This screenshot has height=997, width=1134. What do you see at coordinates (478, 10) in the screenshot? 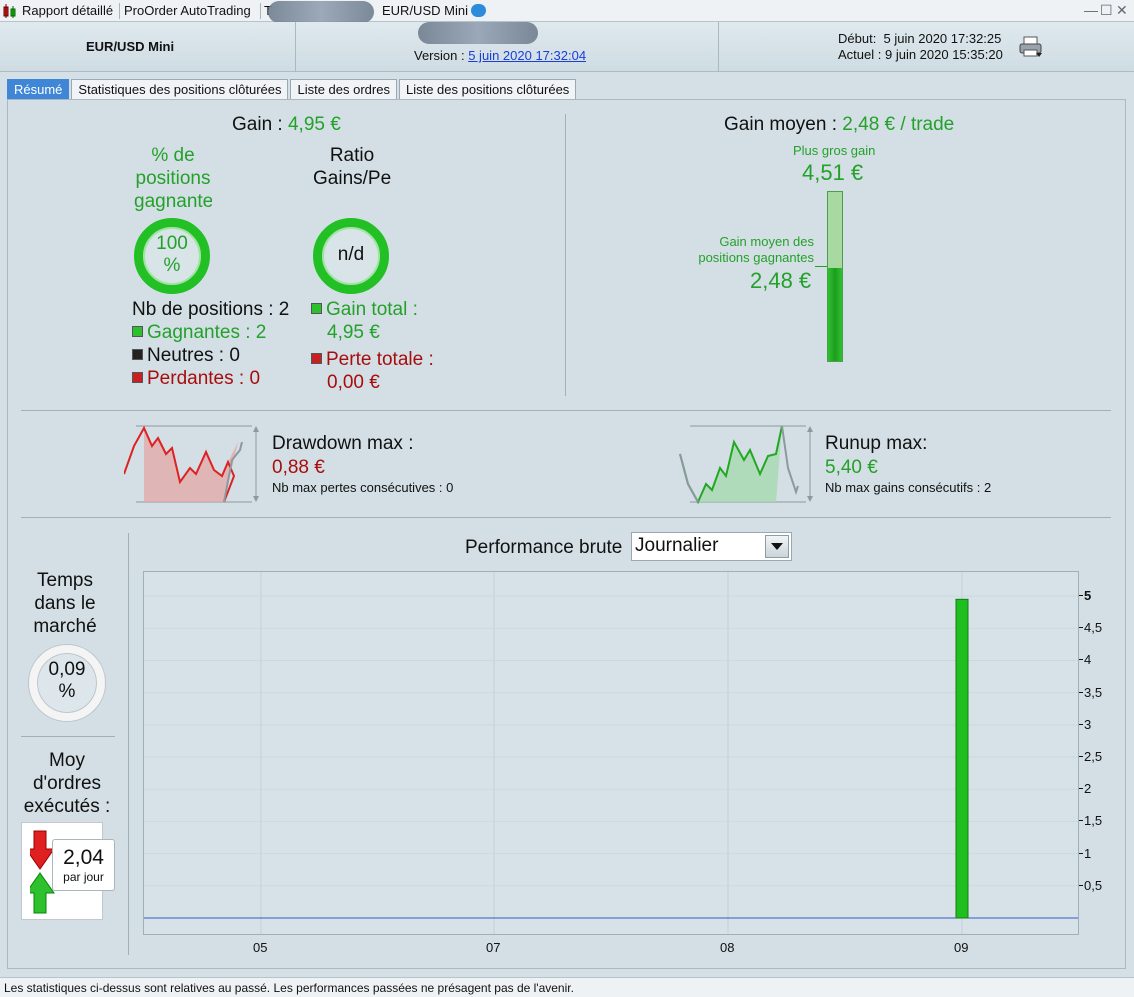
I see `chat-bubble-icon` at bounding box center [478, 10].